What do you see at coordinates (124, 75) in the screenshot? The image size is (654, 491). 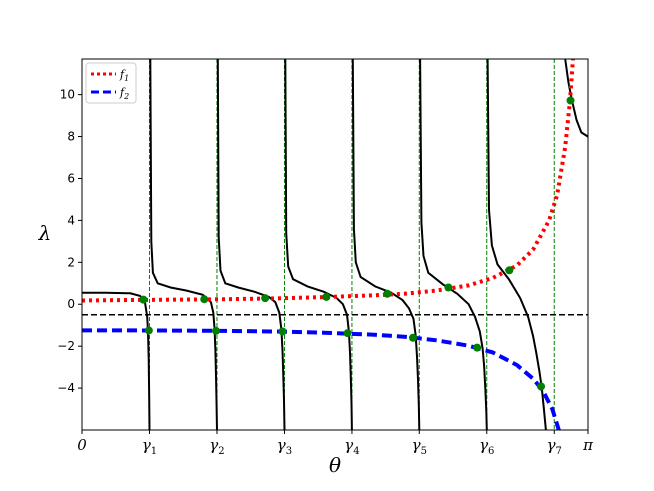 I see `legend-f1-label: f1` at bounding box center [124, 75].